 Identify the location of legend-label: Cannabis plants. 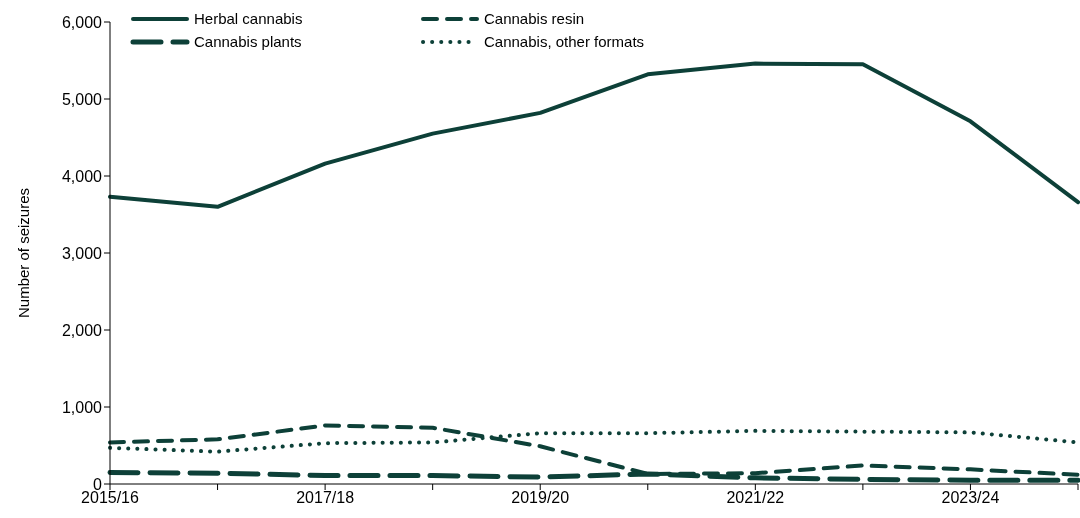
(248, 41).